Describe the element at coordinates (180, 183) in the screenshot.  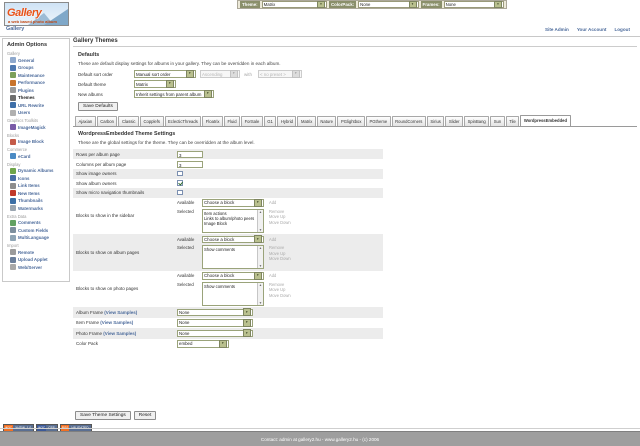
I see `show-album-owners-checkbox` at that location.